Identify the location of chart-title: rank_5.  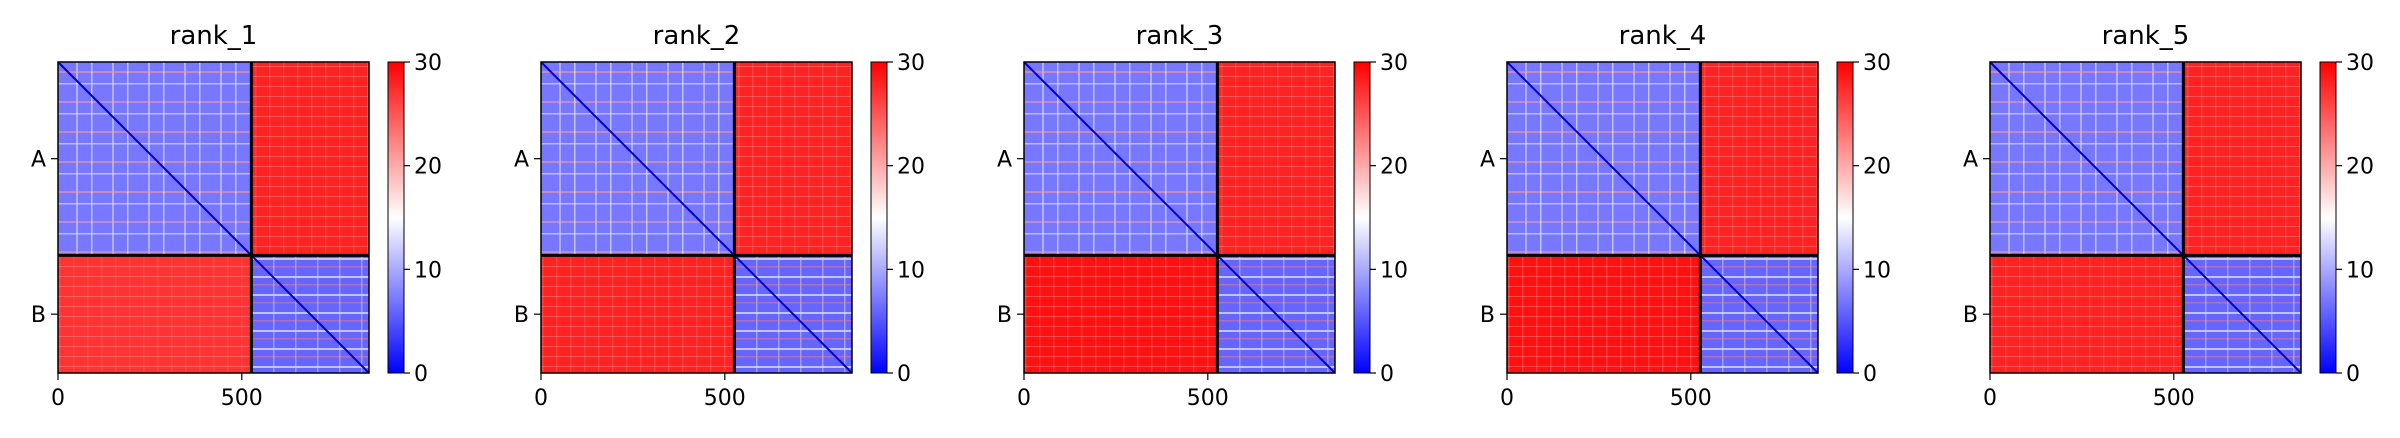
(2146, 36).